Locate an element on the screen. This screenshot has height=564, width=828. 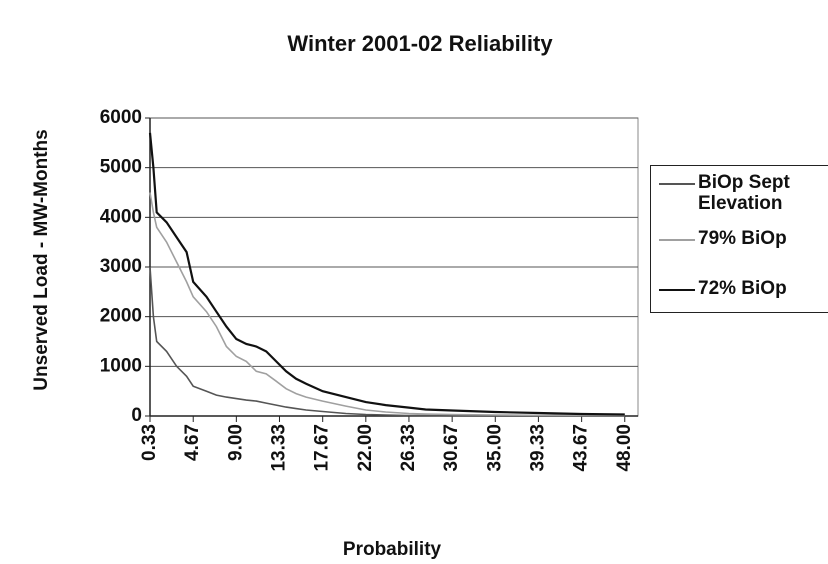
y-tick-label: 3000 is located at coordinates (121, 266).